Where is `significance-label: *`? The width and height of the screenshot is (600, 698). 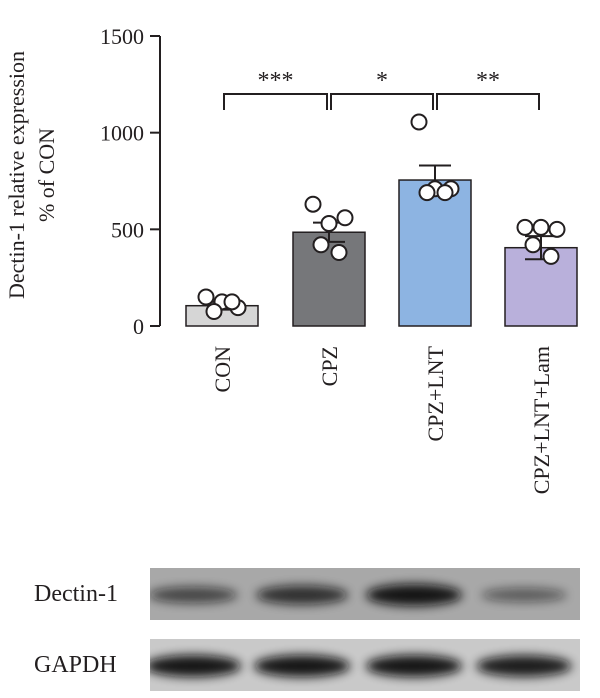
significance-label: * is located at coordinates (382, 81).